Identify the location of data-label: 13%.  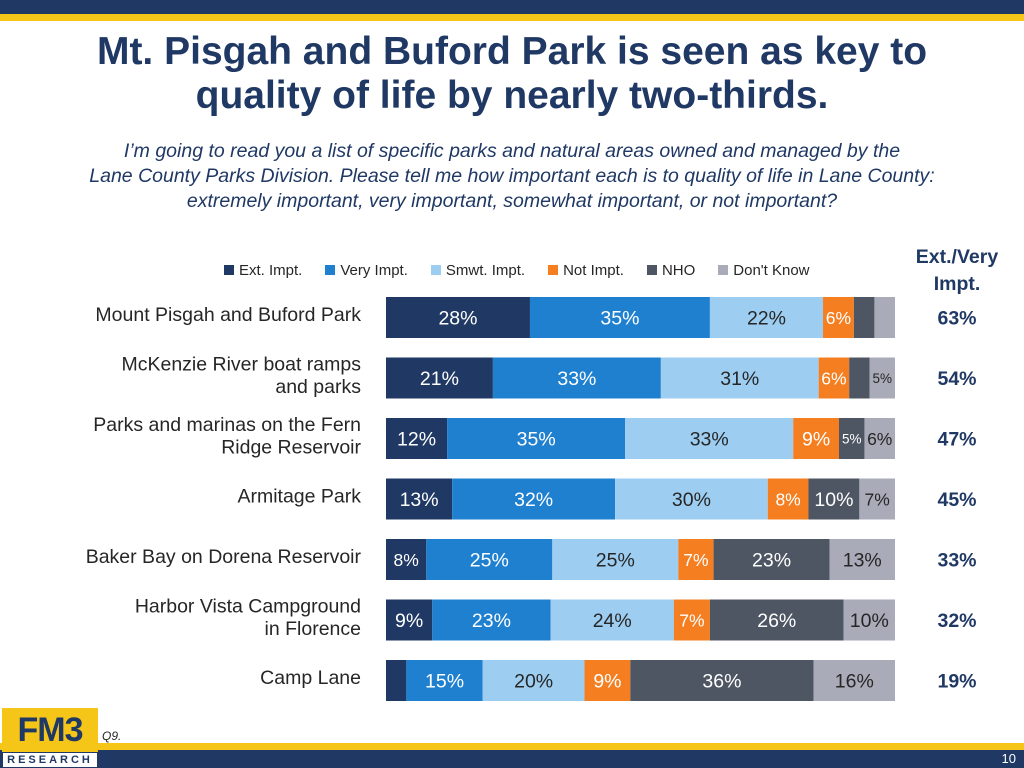
(419, 500).